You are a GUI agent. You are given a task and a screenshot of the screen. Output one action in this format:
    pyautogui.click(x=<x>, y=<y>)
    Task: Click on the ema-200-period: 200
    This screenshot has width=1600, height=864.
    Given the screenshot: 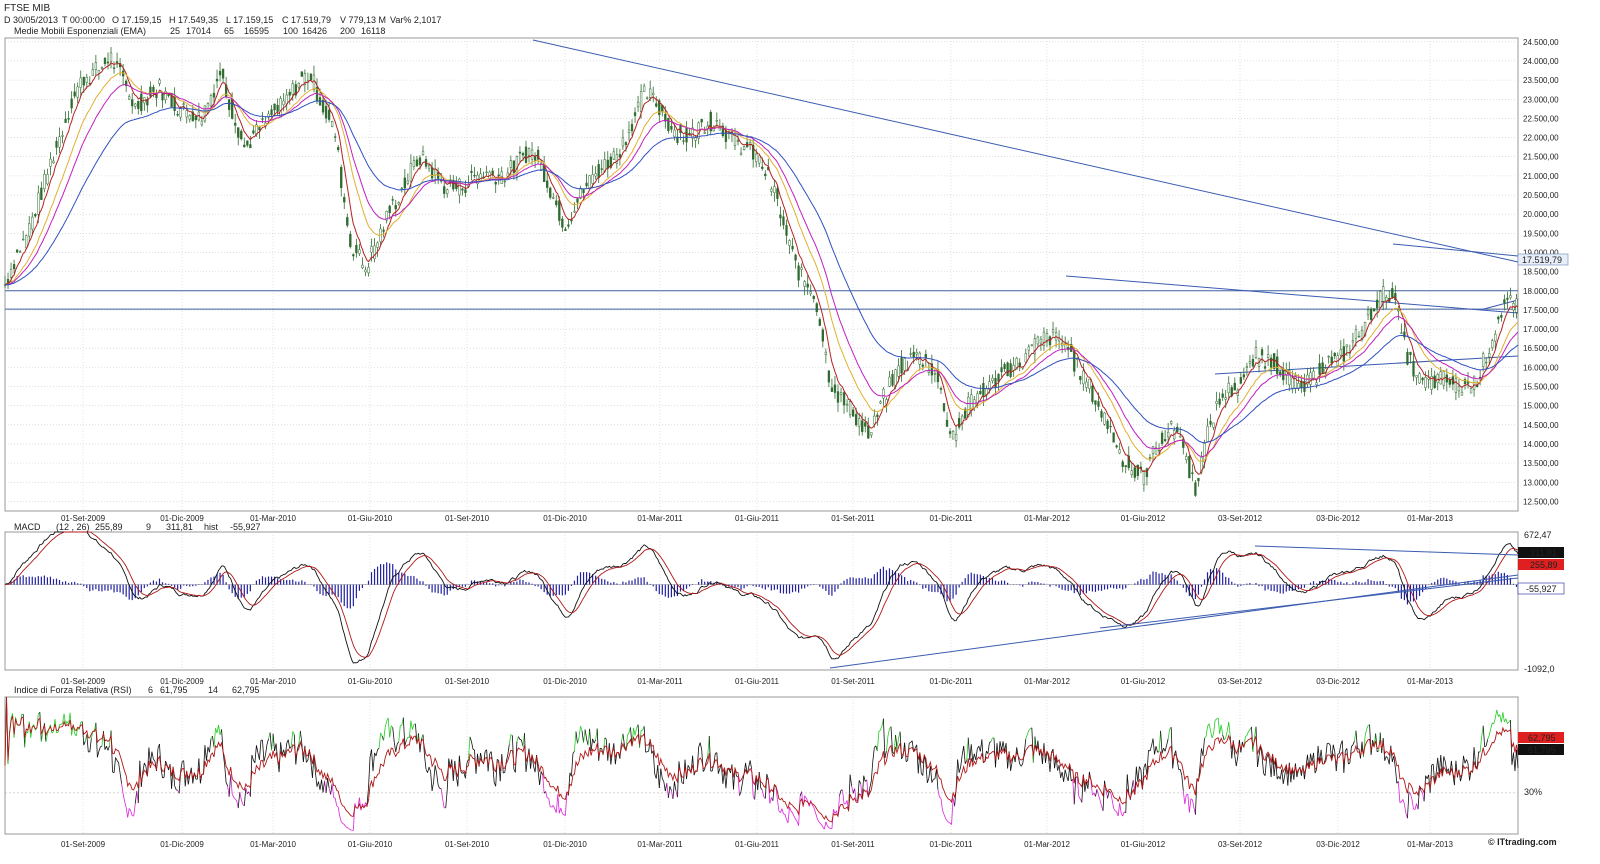 What is the action you would take?
    pyautogui.click(x=347, y=31)
    